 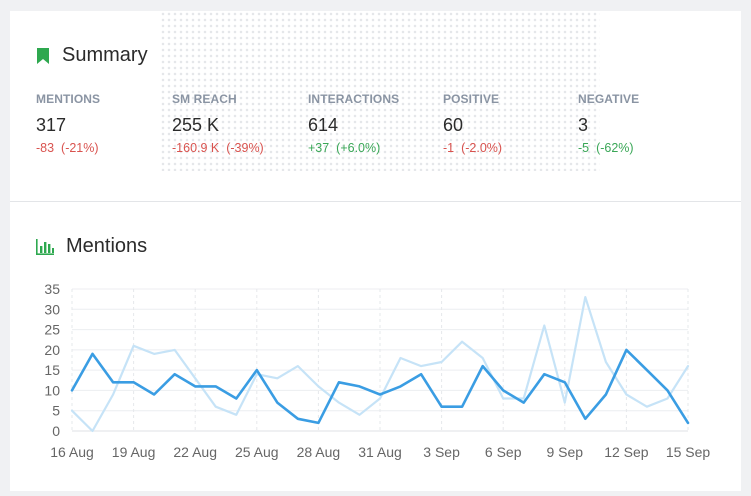 I want to click on metric-value: 255 K, so click(x=196, y=125).